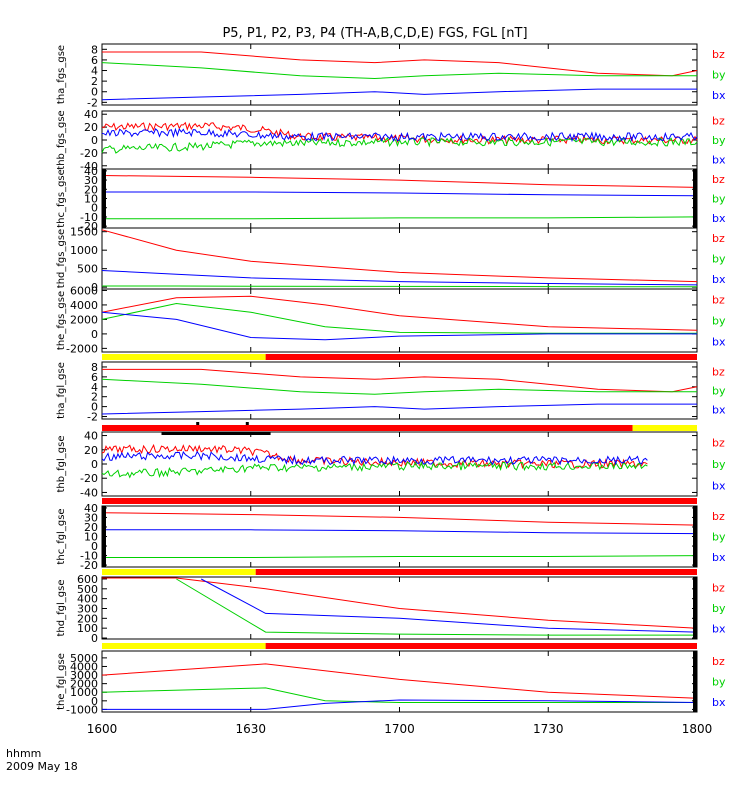  What do you see at coordinates (84, 692) in the screenshot?
I see `y-tick-label: 1000` at bounding box center [84, 692].